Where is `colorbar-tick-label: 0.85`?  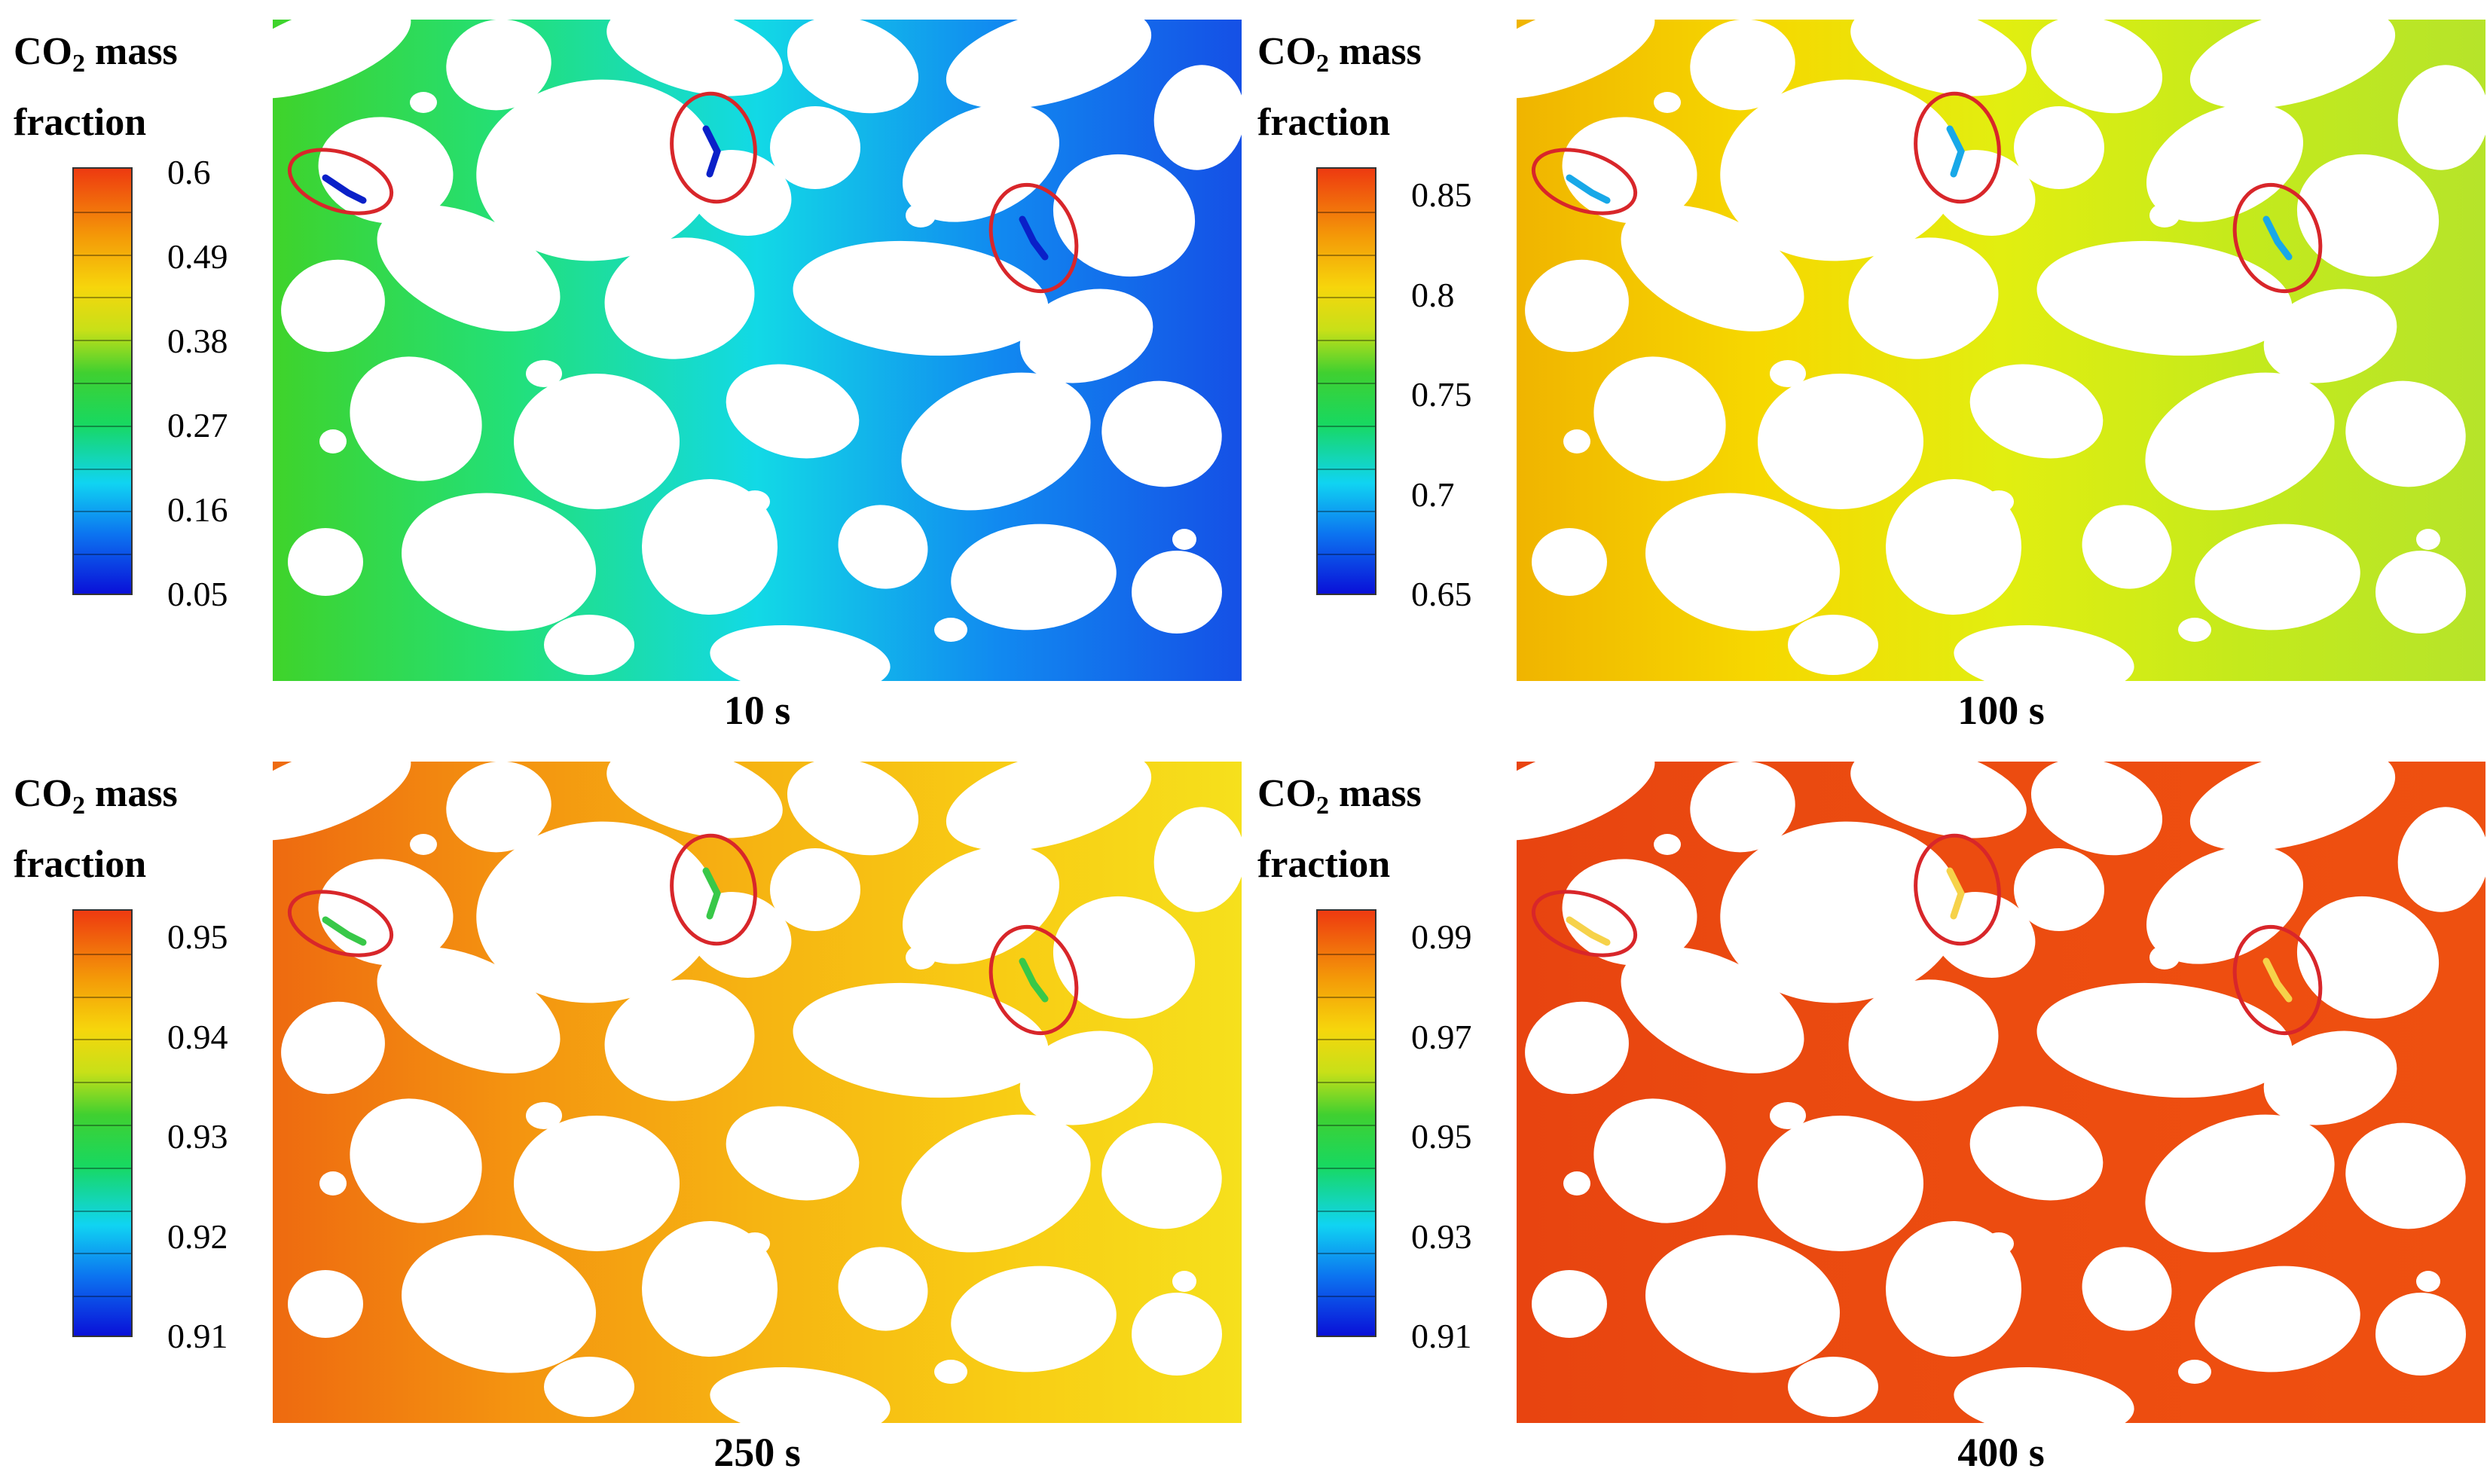 colorbar-tick-label: 0.85 is located at coordinates (1441, 195).